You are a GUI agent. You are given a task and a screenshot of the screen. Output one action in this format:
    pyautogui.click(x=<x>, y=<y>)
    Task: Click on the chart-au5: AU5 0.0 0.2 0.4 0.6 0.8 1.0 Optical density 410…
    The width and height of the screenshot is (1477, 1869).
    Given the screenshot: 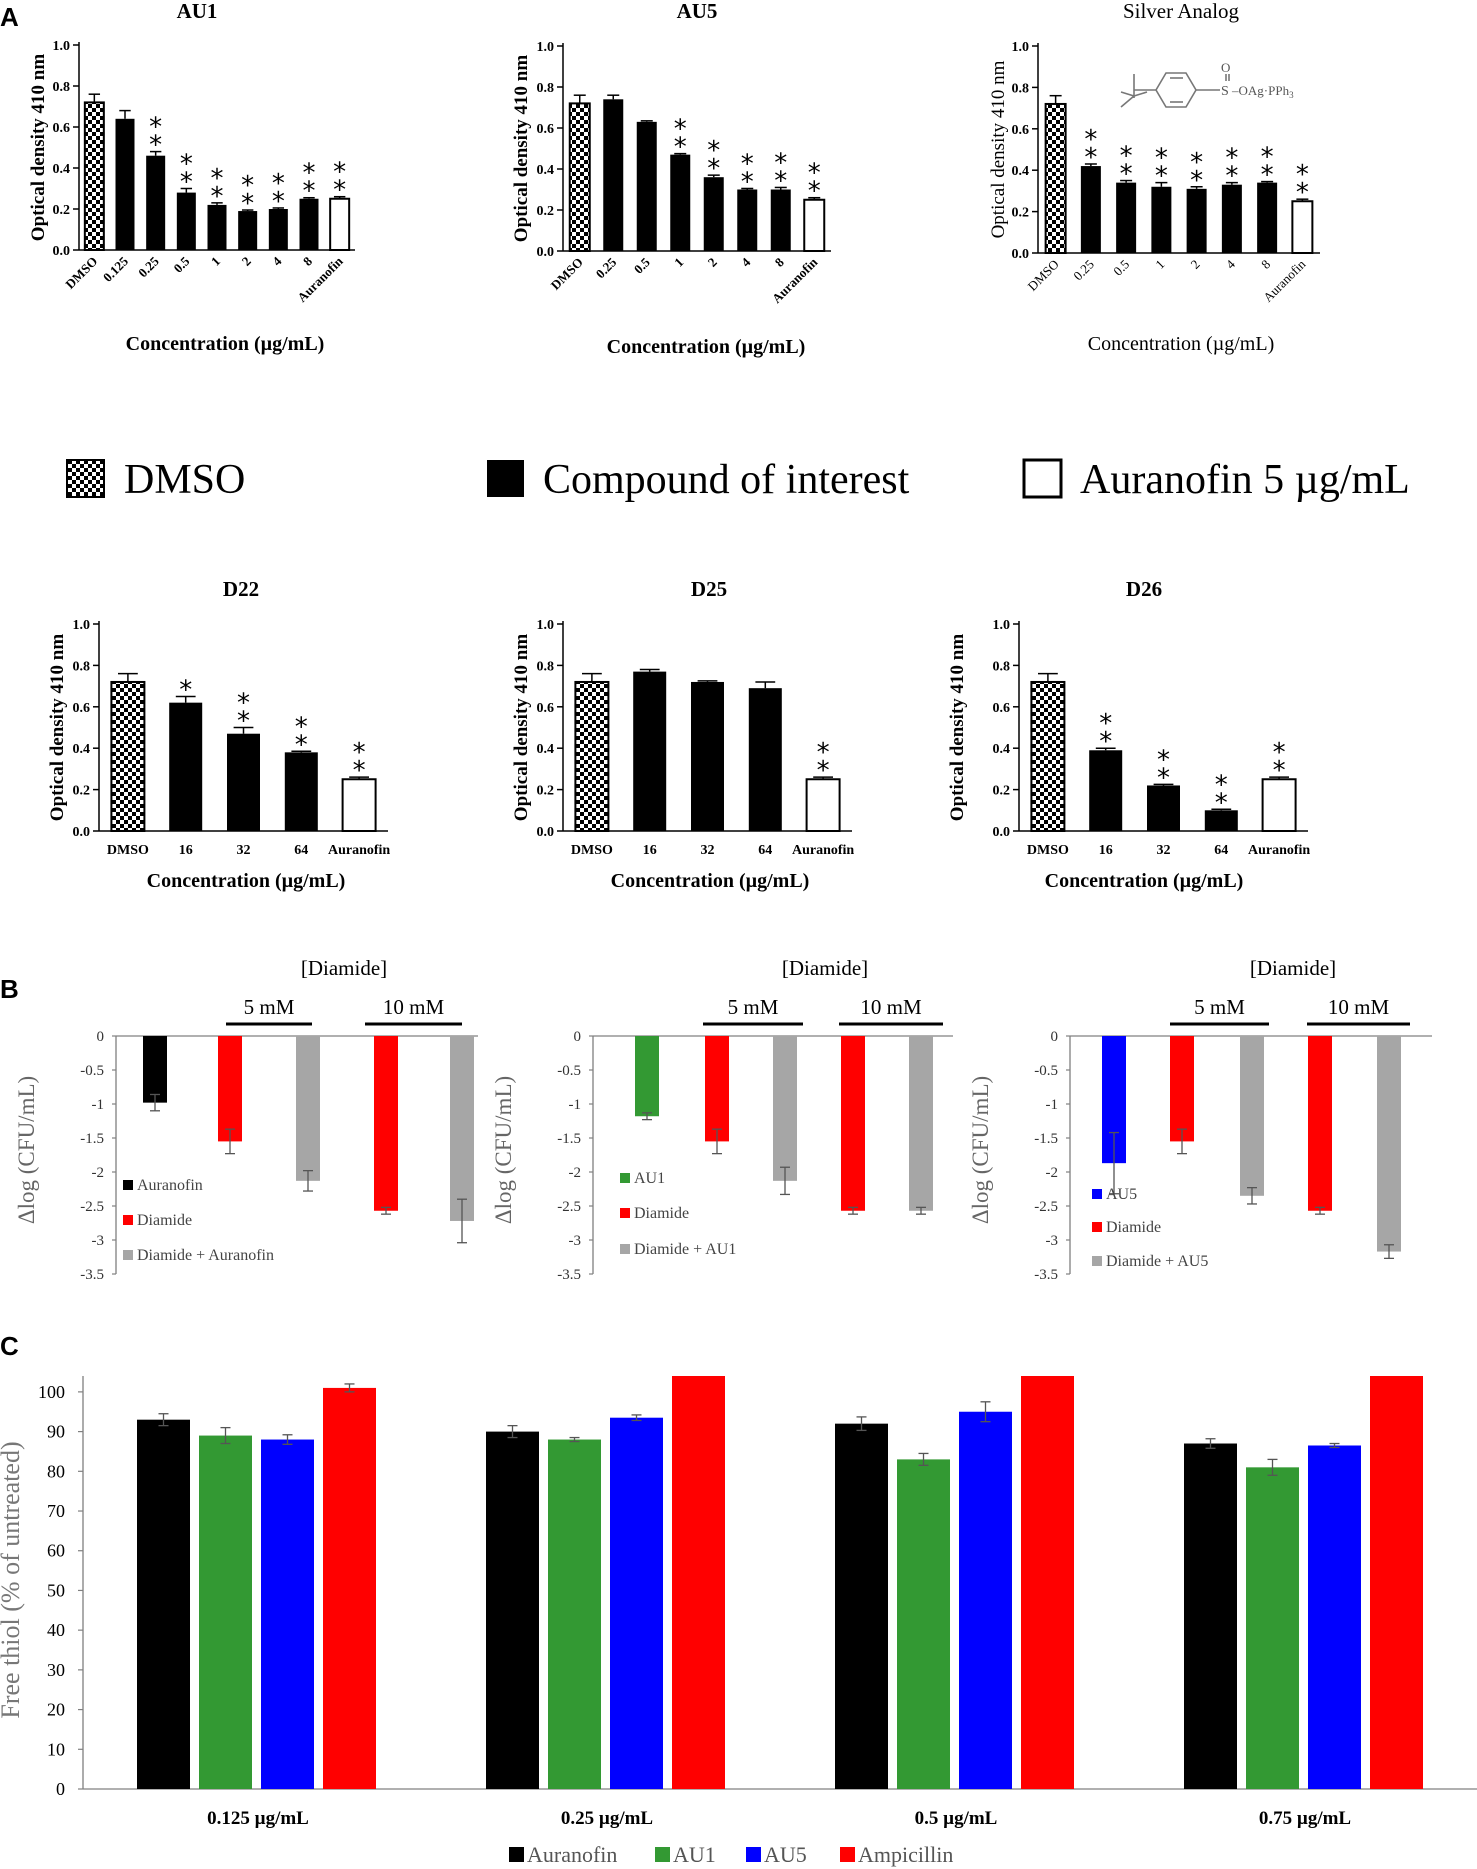 What is the action you would take?
    pyautogui.click(x=671, y=179)
    